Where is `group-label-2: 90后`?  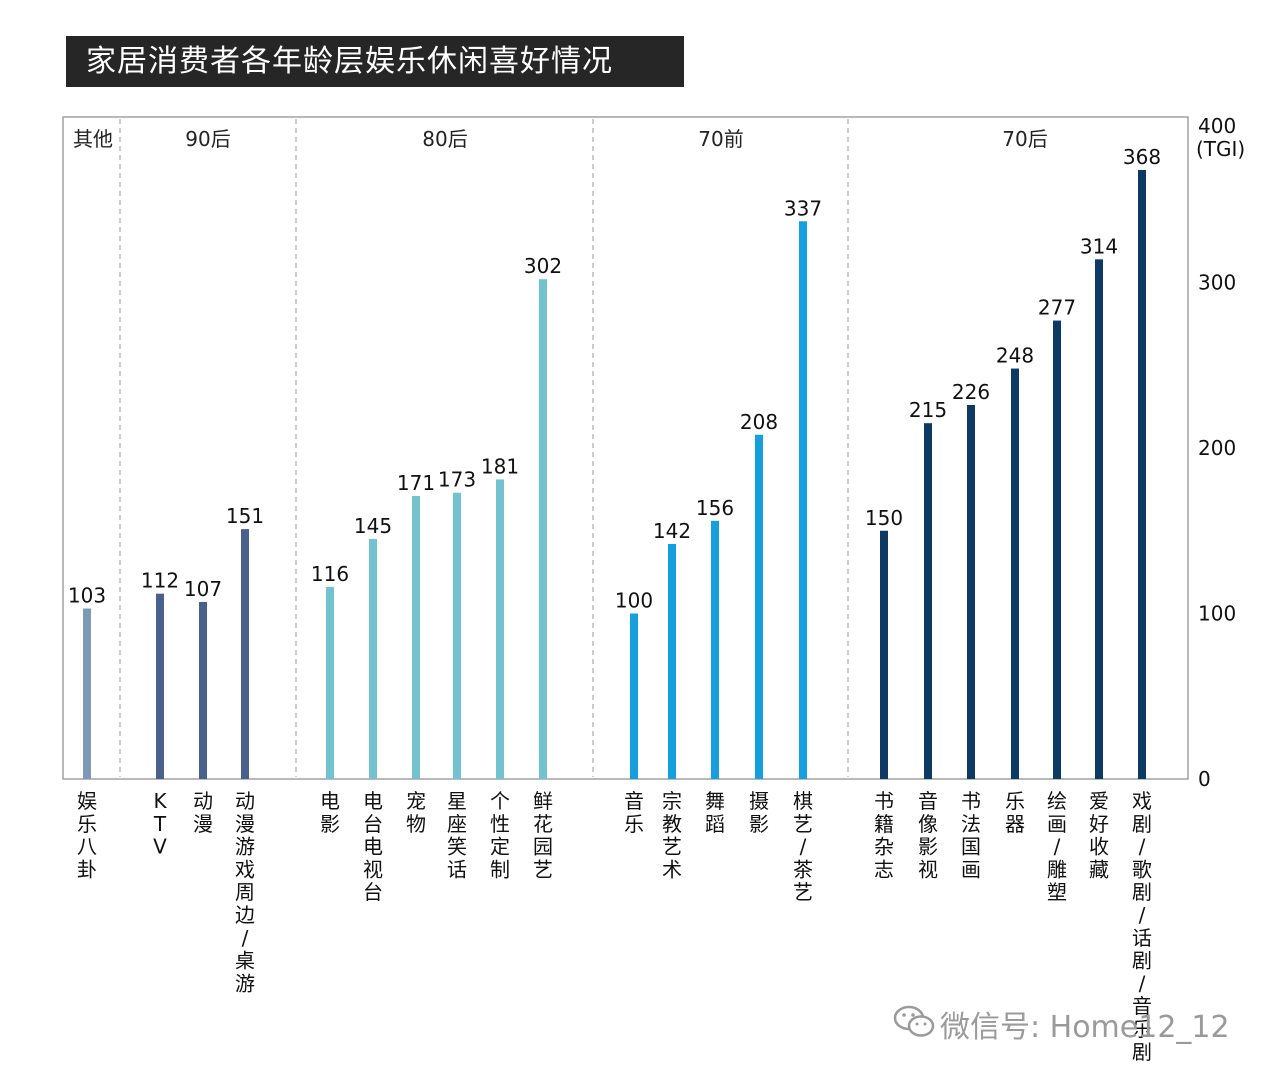 group-label-2: 90后 is located at coordinates (207, 139).